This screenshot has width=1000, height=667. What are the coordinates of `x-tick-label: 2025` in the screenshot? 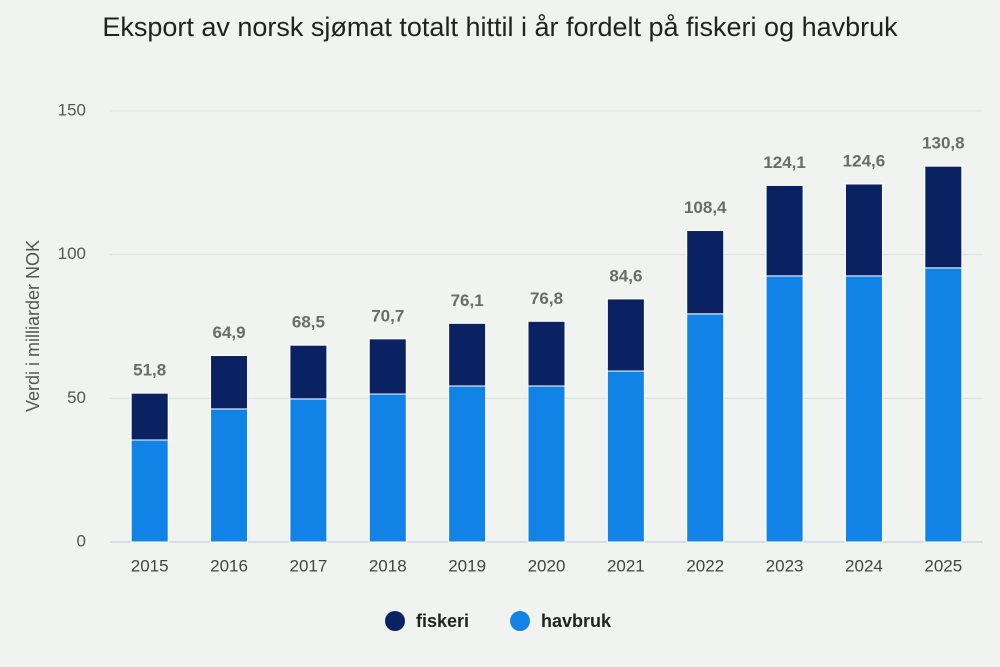 It's located at (943, 565).